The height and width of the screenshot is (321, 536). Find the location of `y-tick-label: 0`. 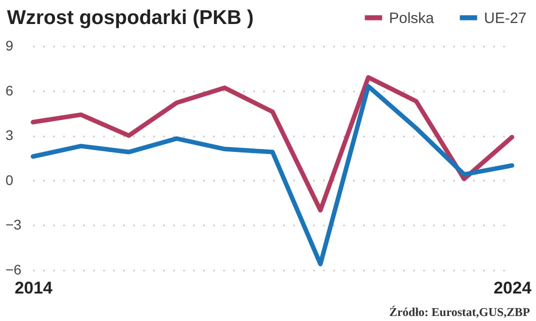

y-tick-label: 0 is located at coordinates (10, 180).